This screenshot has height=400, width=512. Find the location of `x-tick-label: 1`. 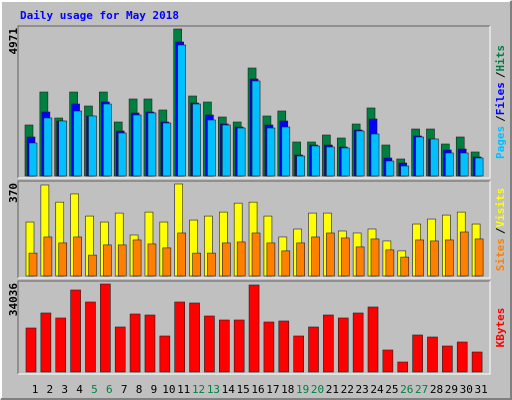

x-tick-label: 1 is located at coordinates (35, 389).